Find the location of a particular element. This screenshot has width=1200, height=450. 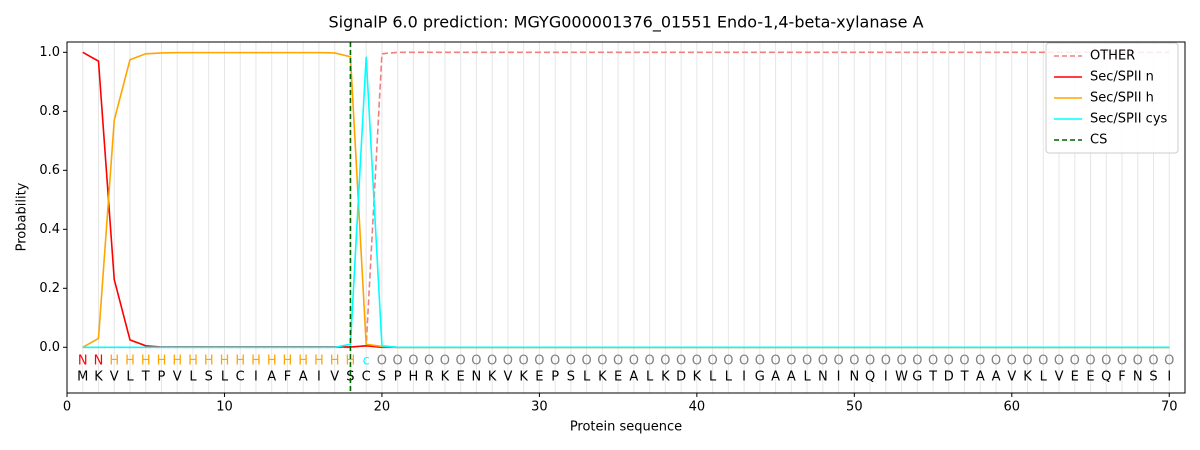

x-tick-label: 0 is located at coordinates (67, 407).